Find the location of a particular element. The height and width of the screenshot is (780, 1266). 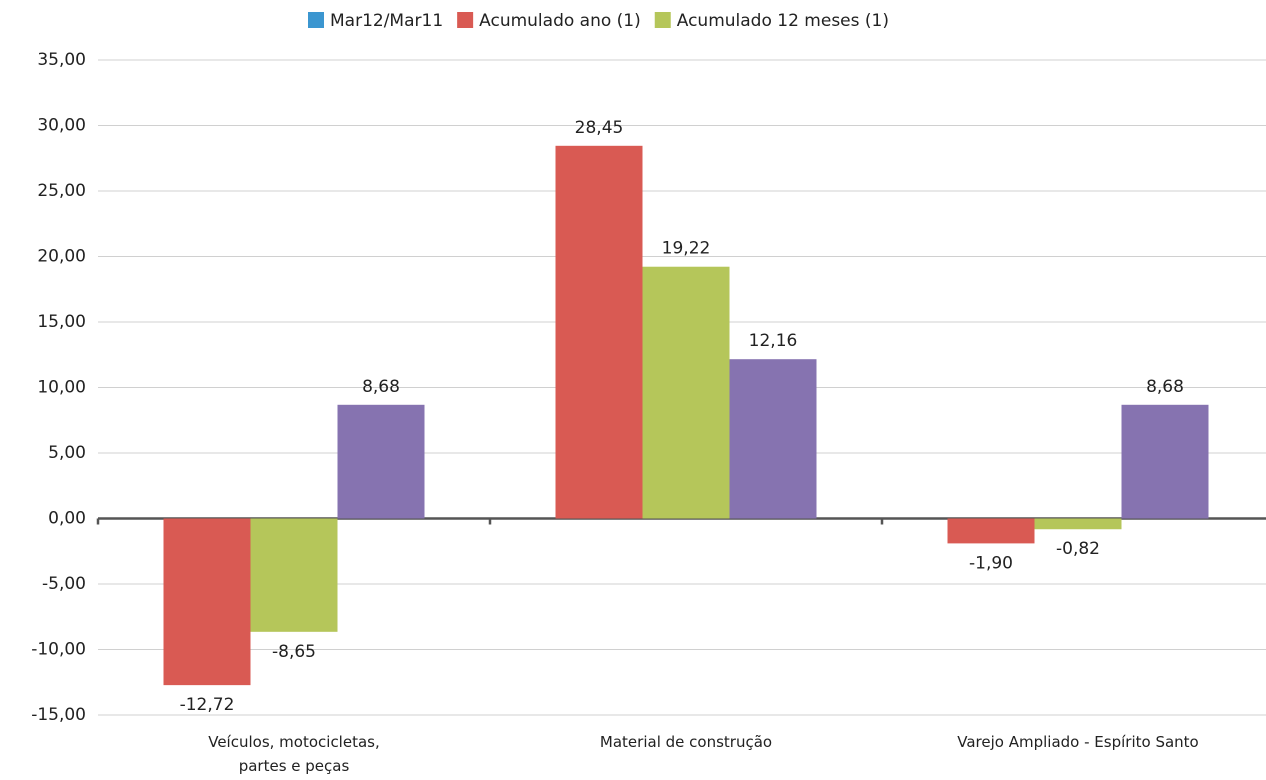

x-tick-label: Material de construção is located at coordinates (686, 742).